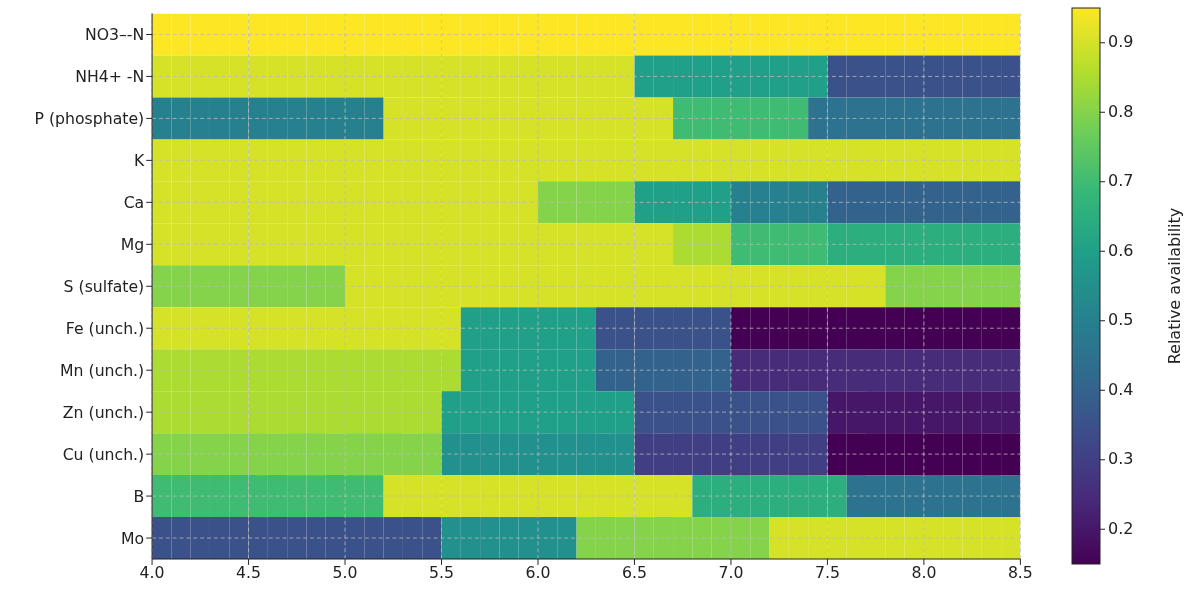  Describe the element at coordinates (1121, 459) in the screenshot. I see `color-bar-label: 0.3` at that location.